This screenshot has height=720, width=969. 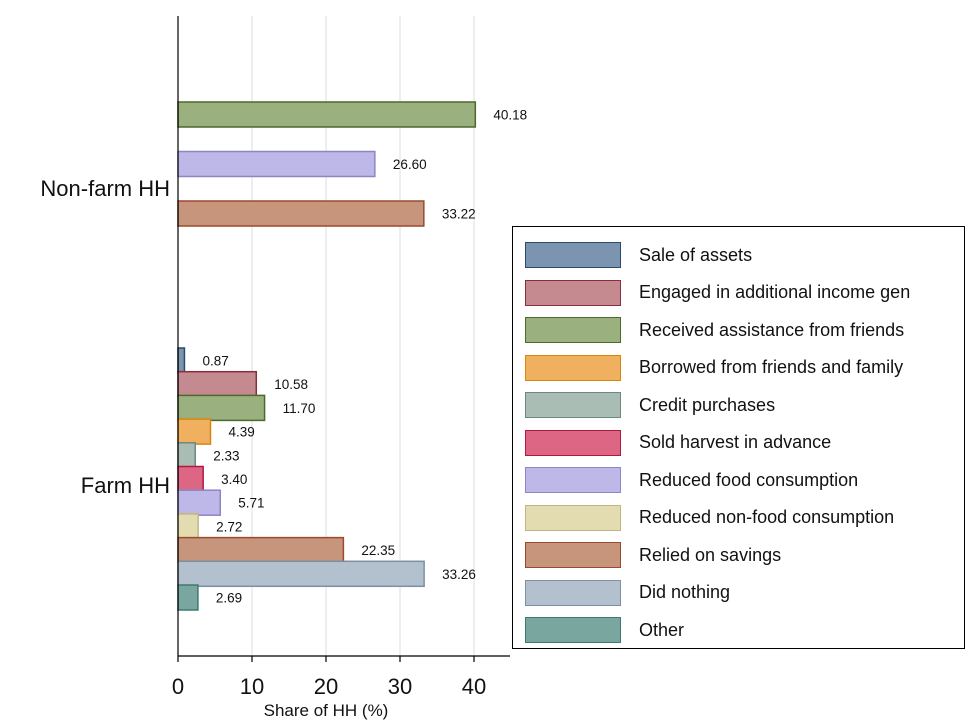 I want to click on legend-label: Sold harvest in advance, so click(x=735, y=442).